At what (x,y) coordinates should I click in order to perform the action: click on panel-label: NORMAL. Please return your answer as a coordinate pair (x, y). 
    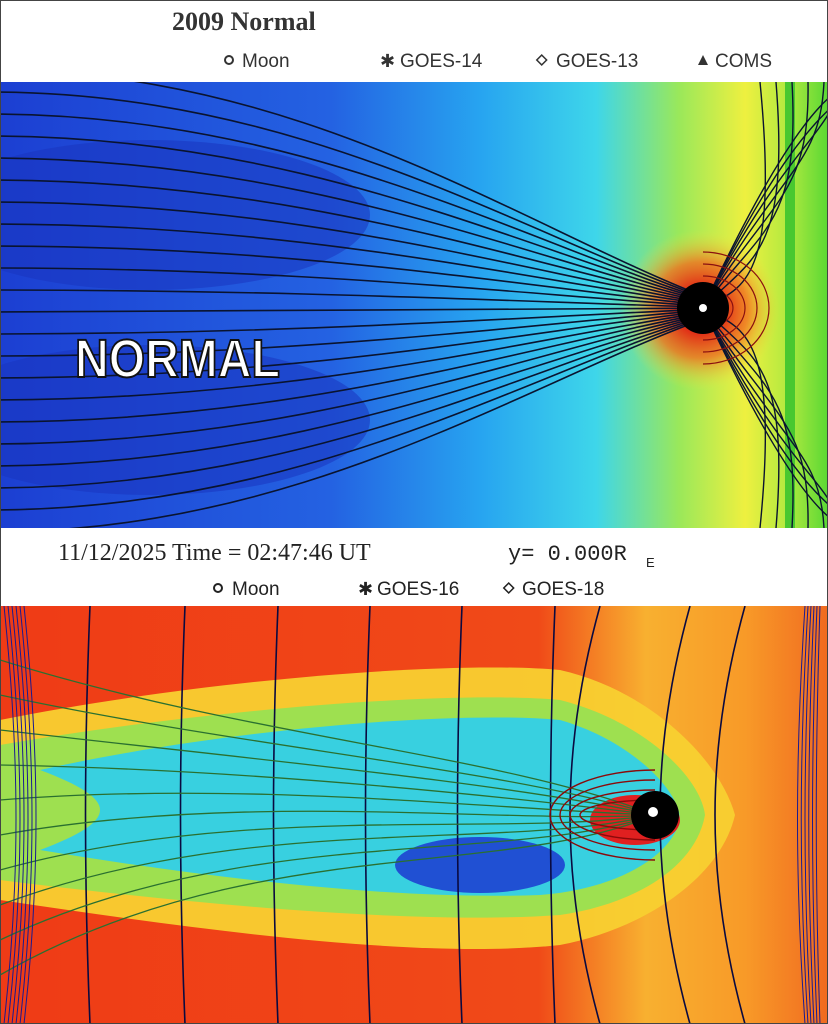
    Looking at the image, I should click on (177, 359).